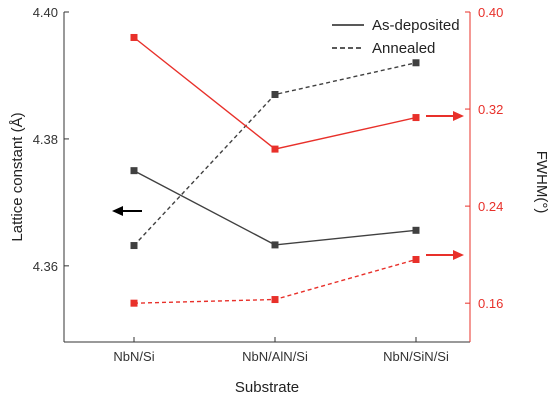  I want to click on left-tick-label-1: 4.38, so click(45, 139).